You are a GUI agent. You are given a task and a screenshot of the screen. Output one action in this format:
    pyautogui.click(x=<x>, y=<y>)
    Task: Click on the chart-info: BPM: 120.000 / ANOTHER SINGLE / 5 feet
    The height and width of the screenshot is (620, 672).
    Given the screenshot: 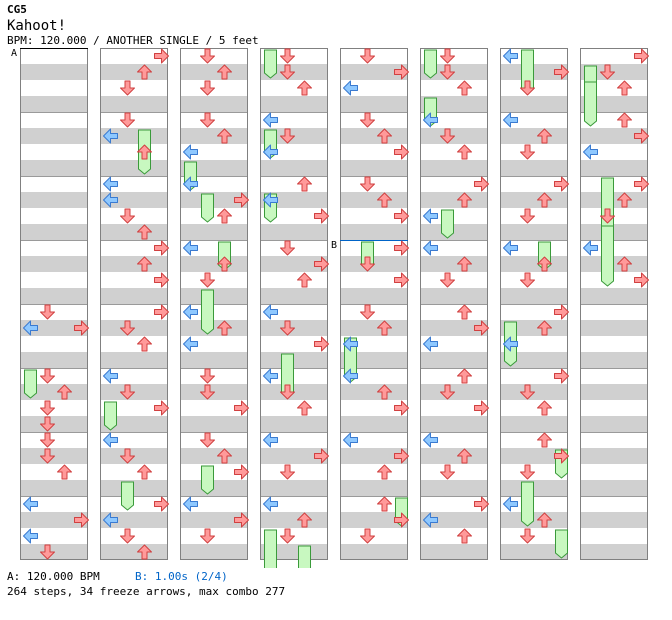 What is the action you would take?
    pyautogui.click(x=133, y=40)
    